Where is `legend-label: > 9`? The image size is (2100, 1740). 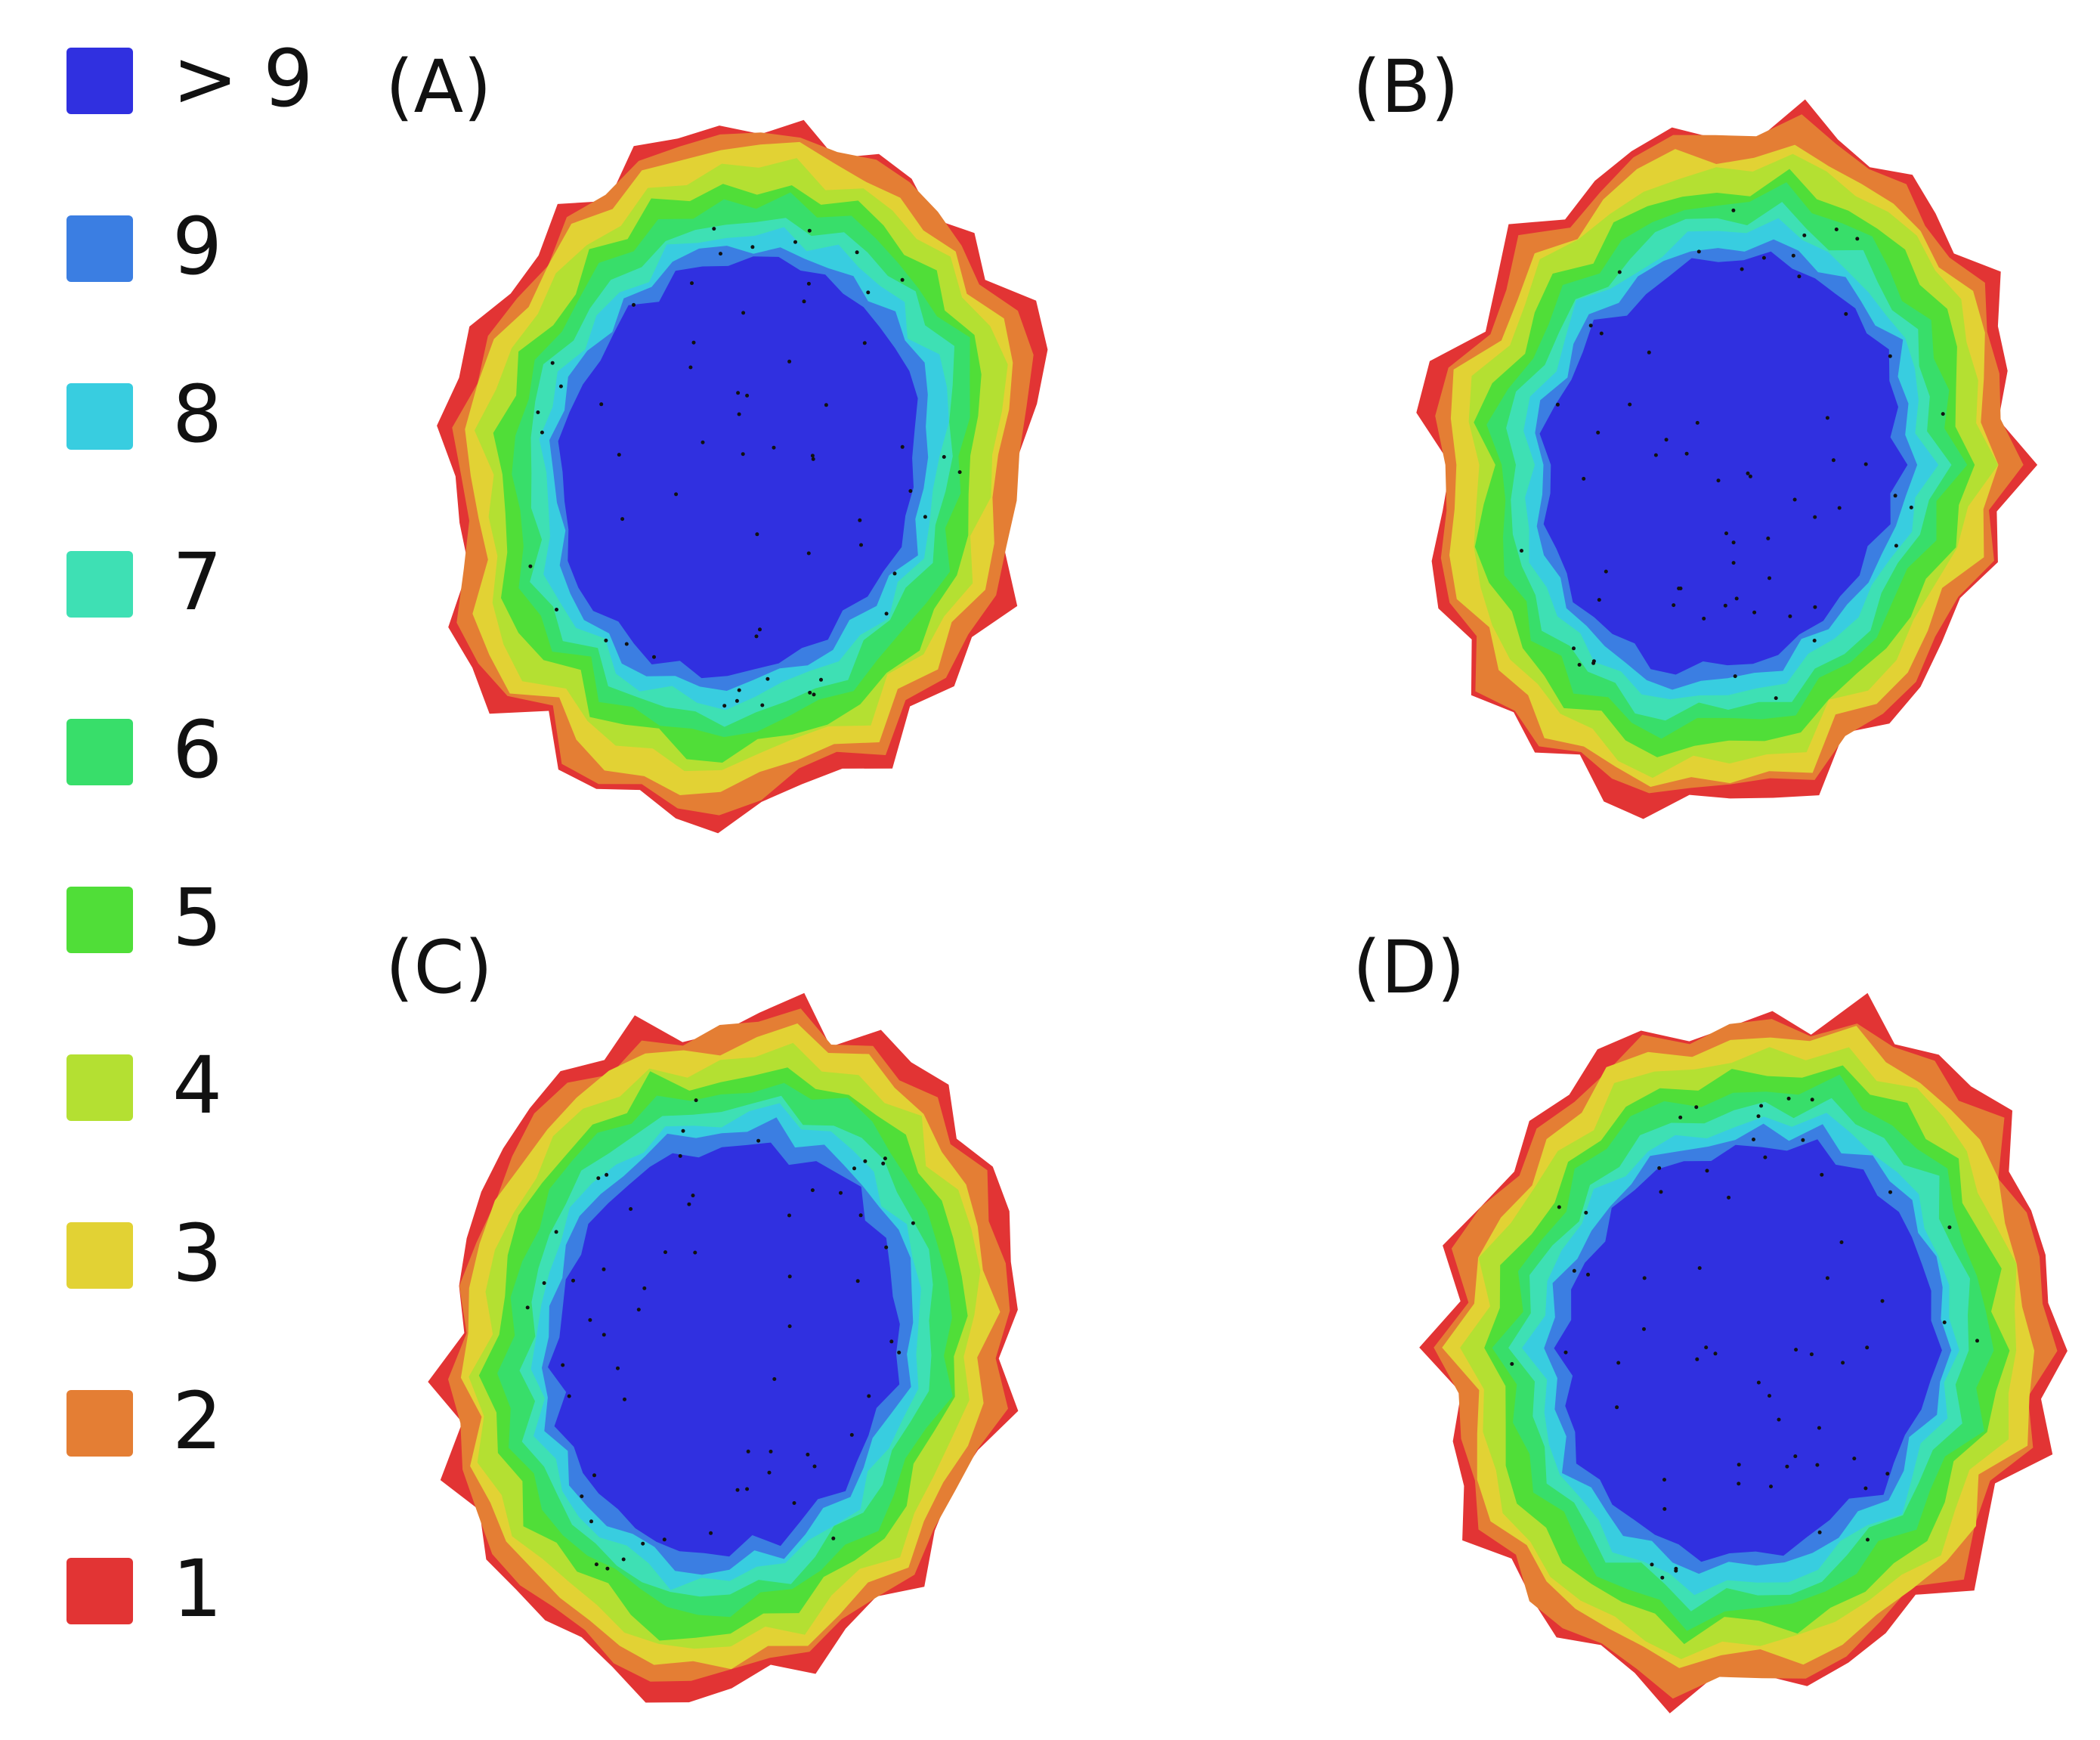 legend-label: > 9 is located at coordinates (243, 79).